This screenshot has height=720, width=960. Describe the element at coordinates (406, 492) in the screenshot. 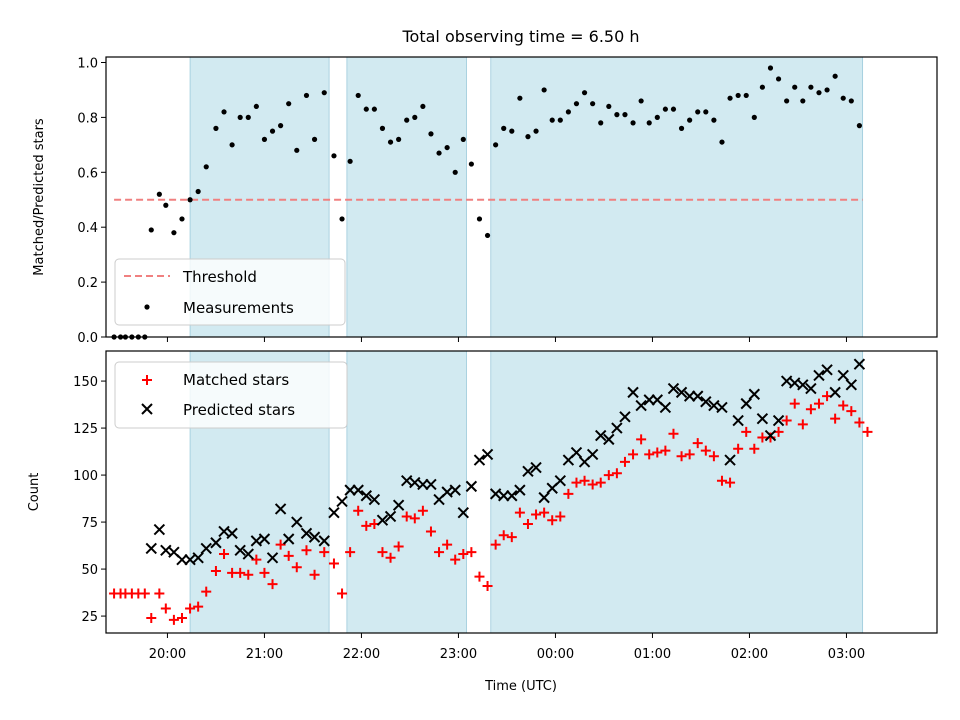

I see `bottom-shaded-interval` at that location.